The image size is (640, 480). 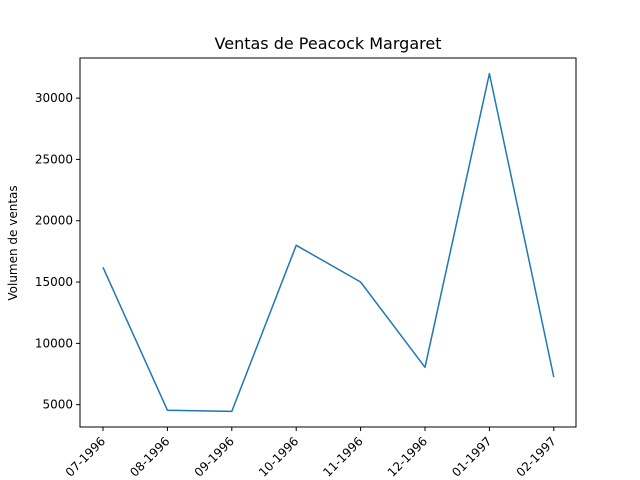 I want to click on y-axis-ticks: 5000 10000 15000 20000 25000 30000, so click(x=57, y=251).